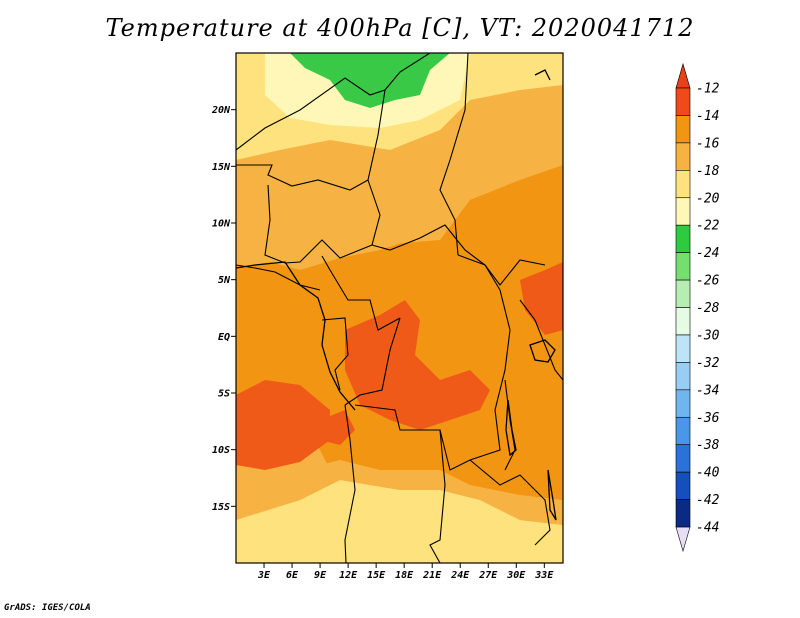 Image resolution: width=800 pixels, height=618 pixels. I want to click on lon-tick-label: 12E, so click(348, 575).